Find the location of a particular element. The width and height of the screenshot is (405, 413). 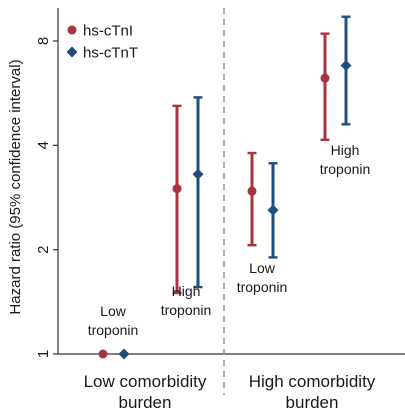

y-ticks: 1 2 4 8 is located at coordinates (46, 197).